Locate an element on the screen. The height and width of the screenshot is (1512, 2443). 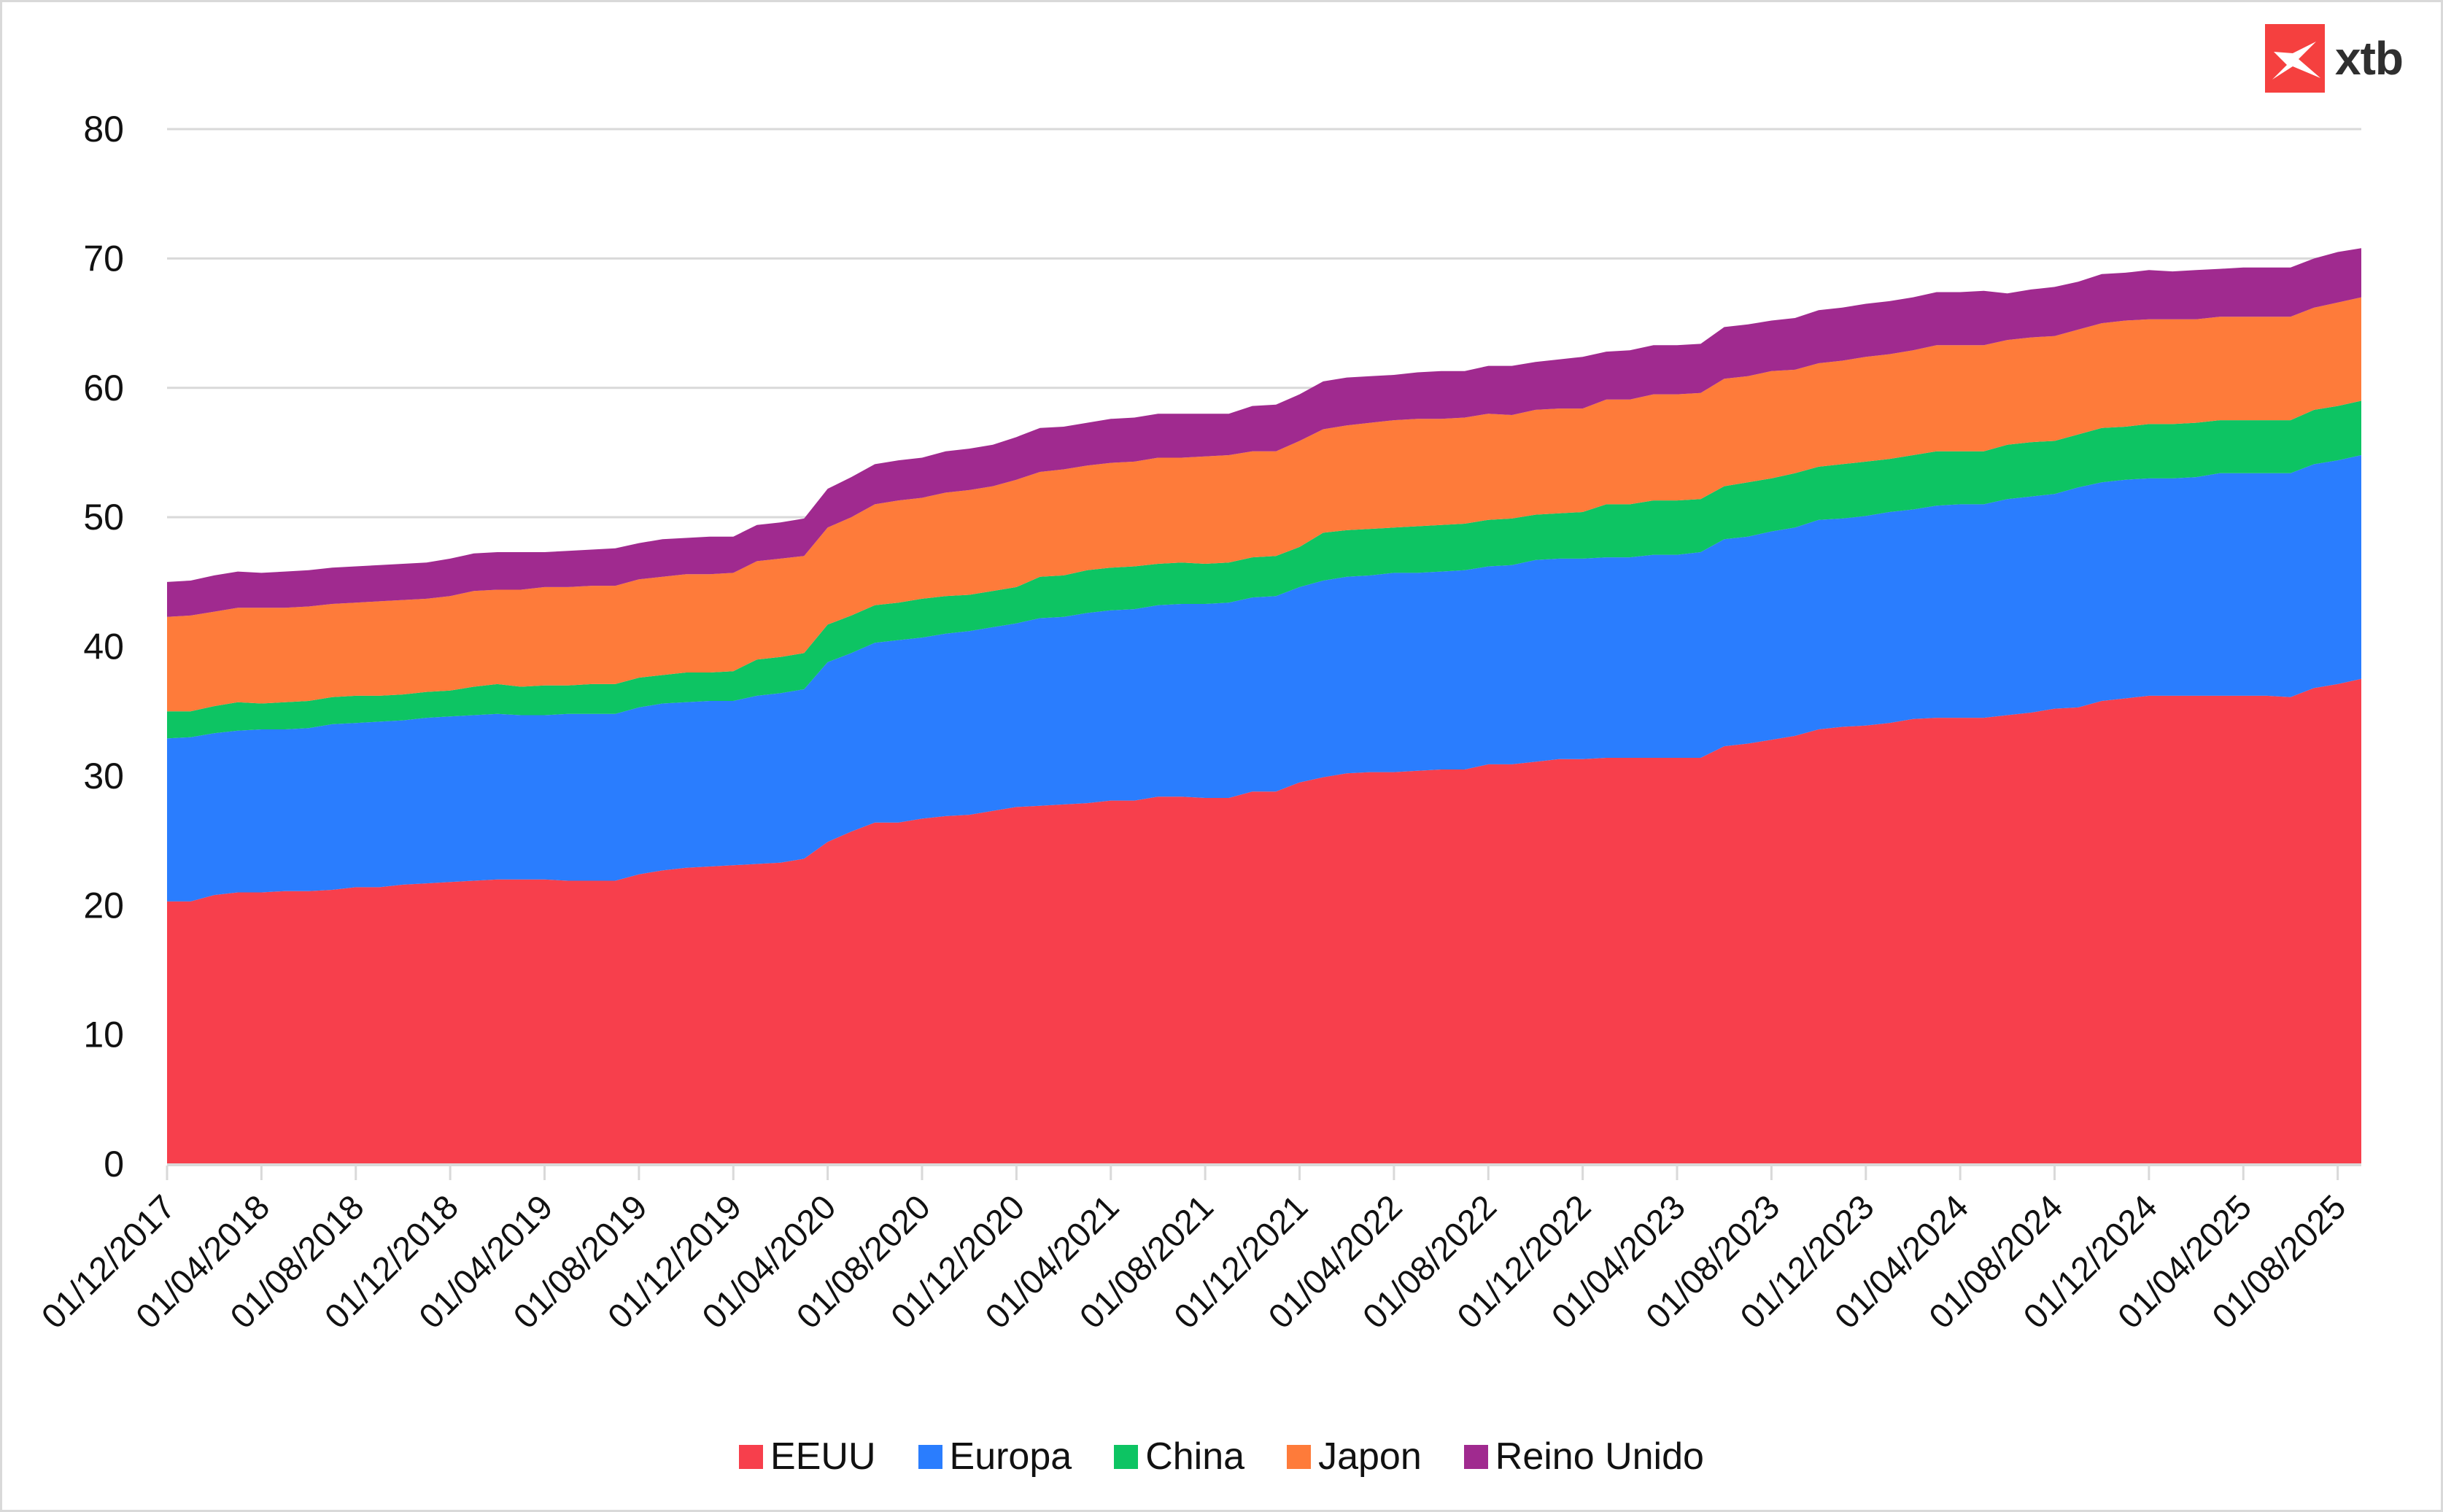
xtb-logo: xtb is located at coordinates (2334, 58).